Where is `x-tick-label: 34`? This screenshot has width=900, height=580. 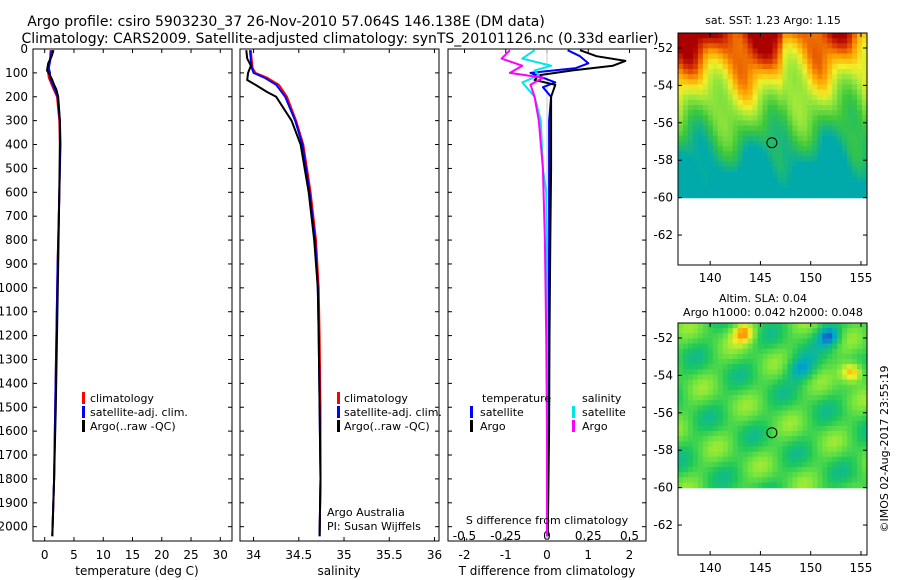
x-tick-label: 34 is located at coordinates (253, 555).